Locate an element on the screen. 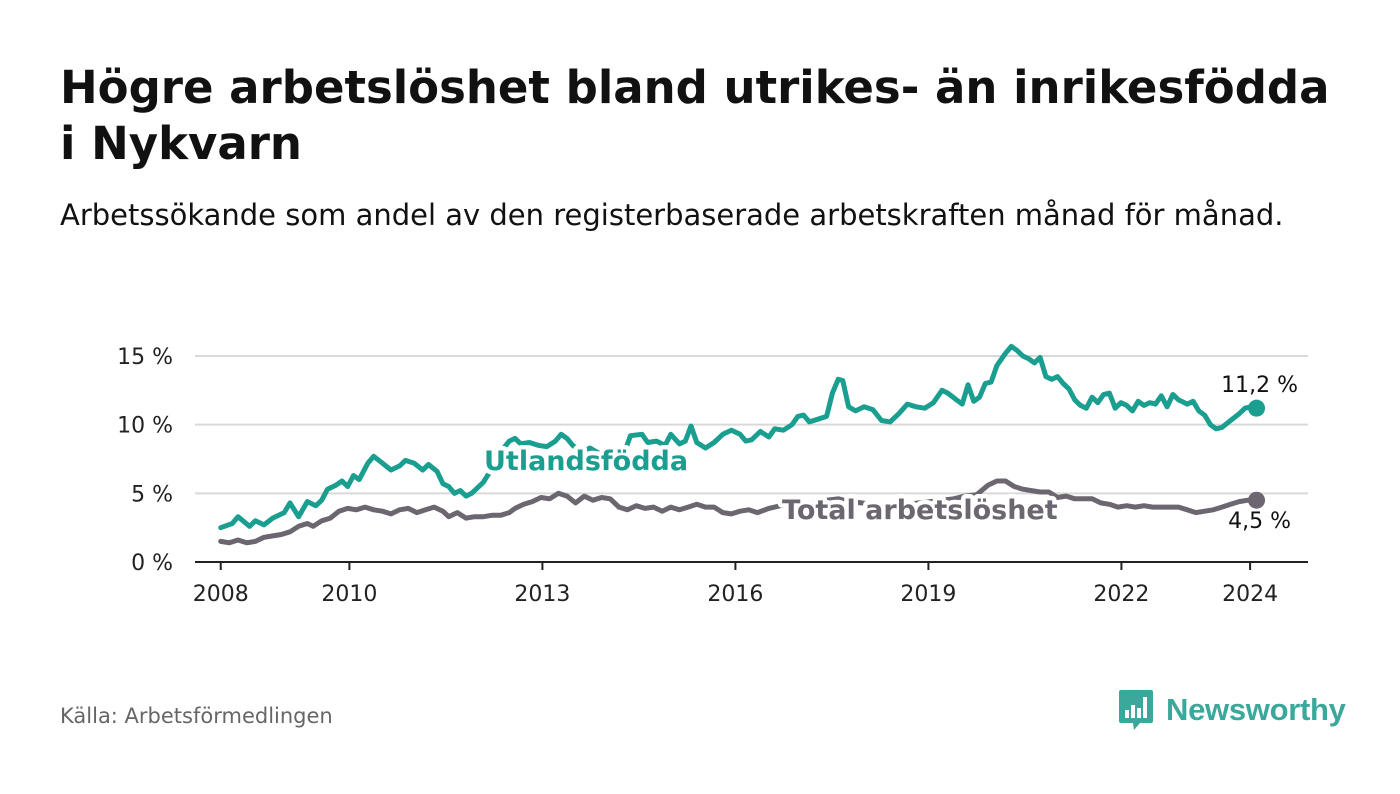  x-tick-label: 2024 is located at coordinates (1250, 594).